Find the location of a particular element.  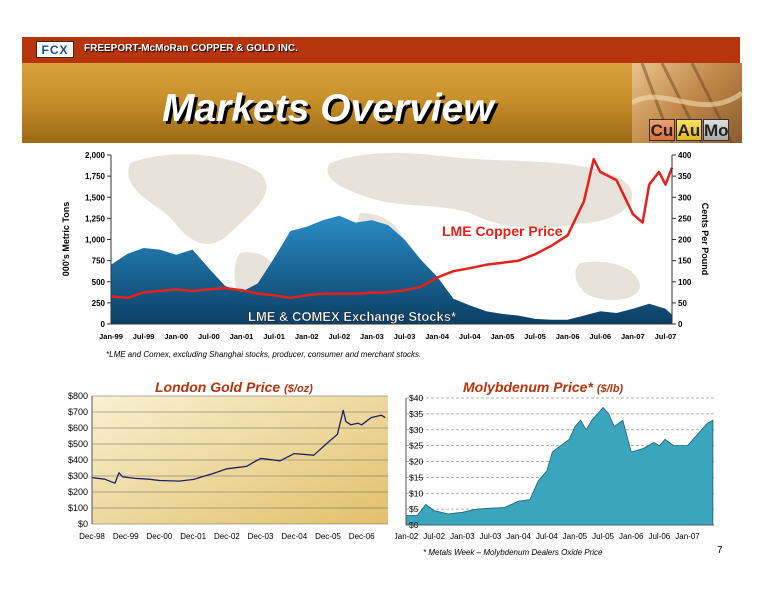

moly-x-tick-label: Jul-03 is located at coordinates (491, 536).